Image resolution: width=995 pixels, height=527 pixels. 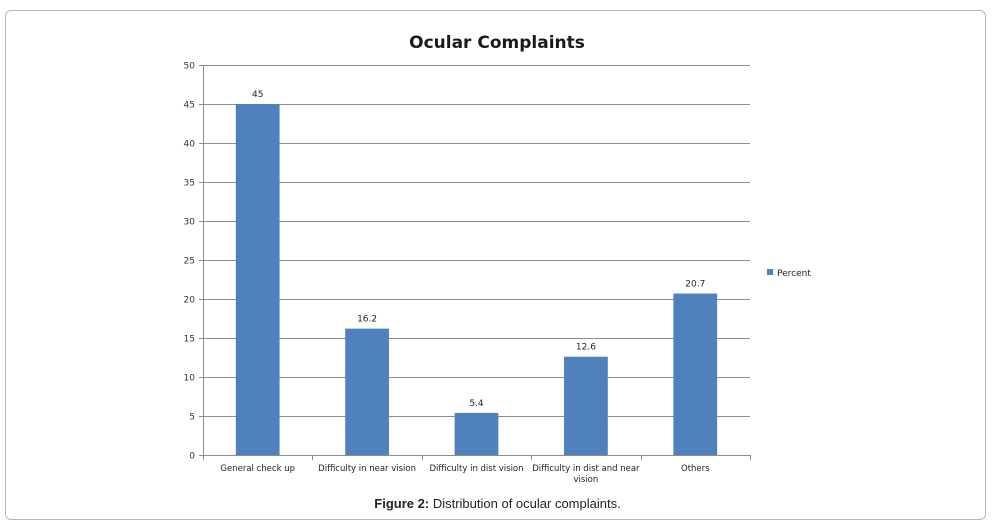 What do you see at coordinates (476, 469) in the screenshot?
I see `category-label: Difficulty in dist vision` at bounding box center [476, 469].